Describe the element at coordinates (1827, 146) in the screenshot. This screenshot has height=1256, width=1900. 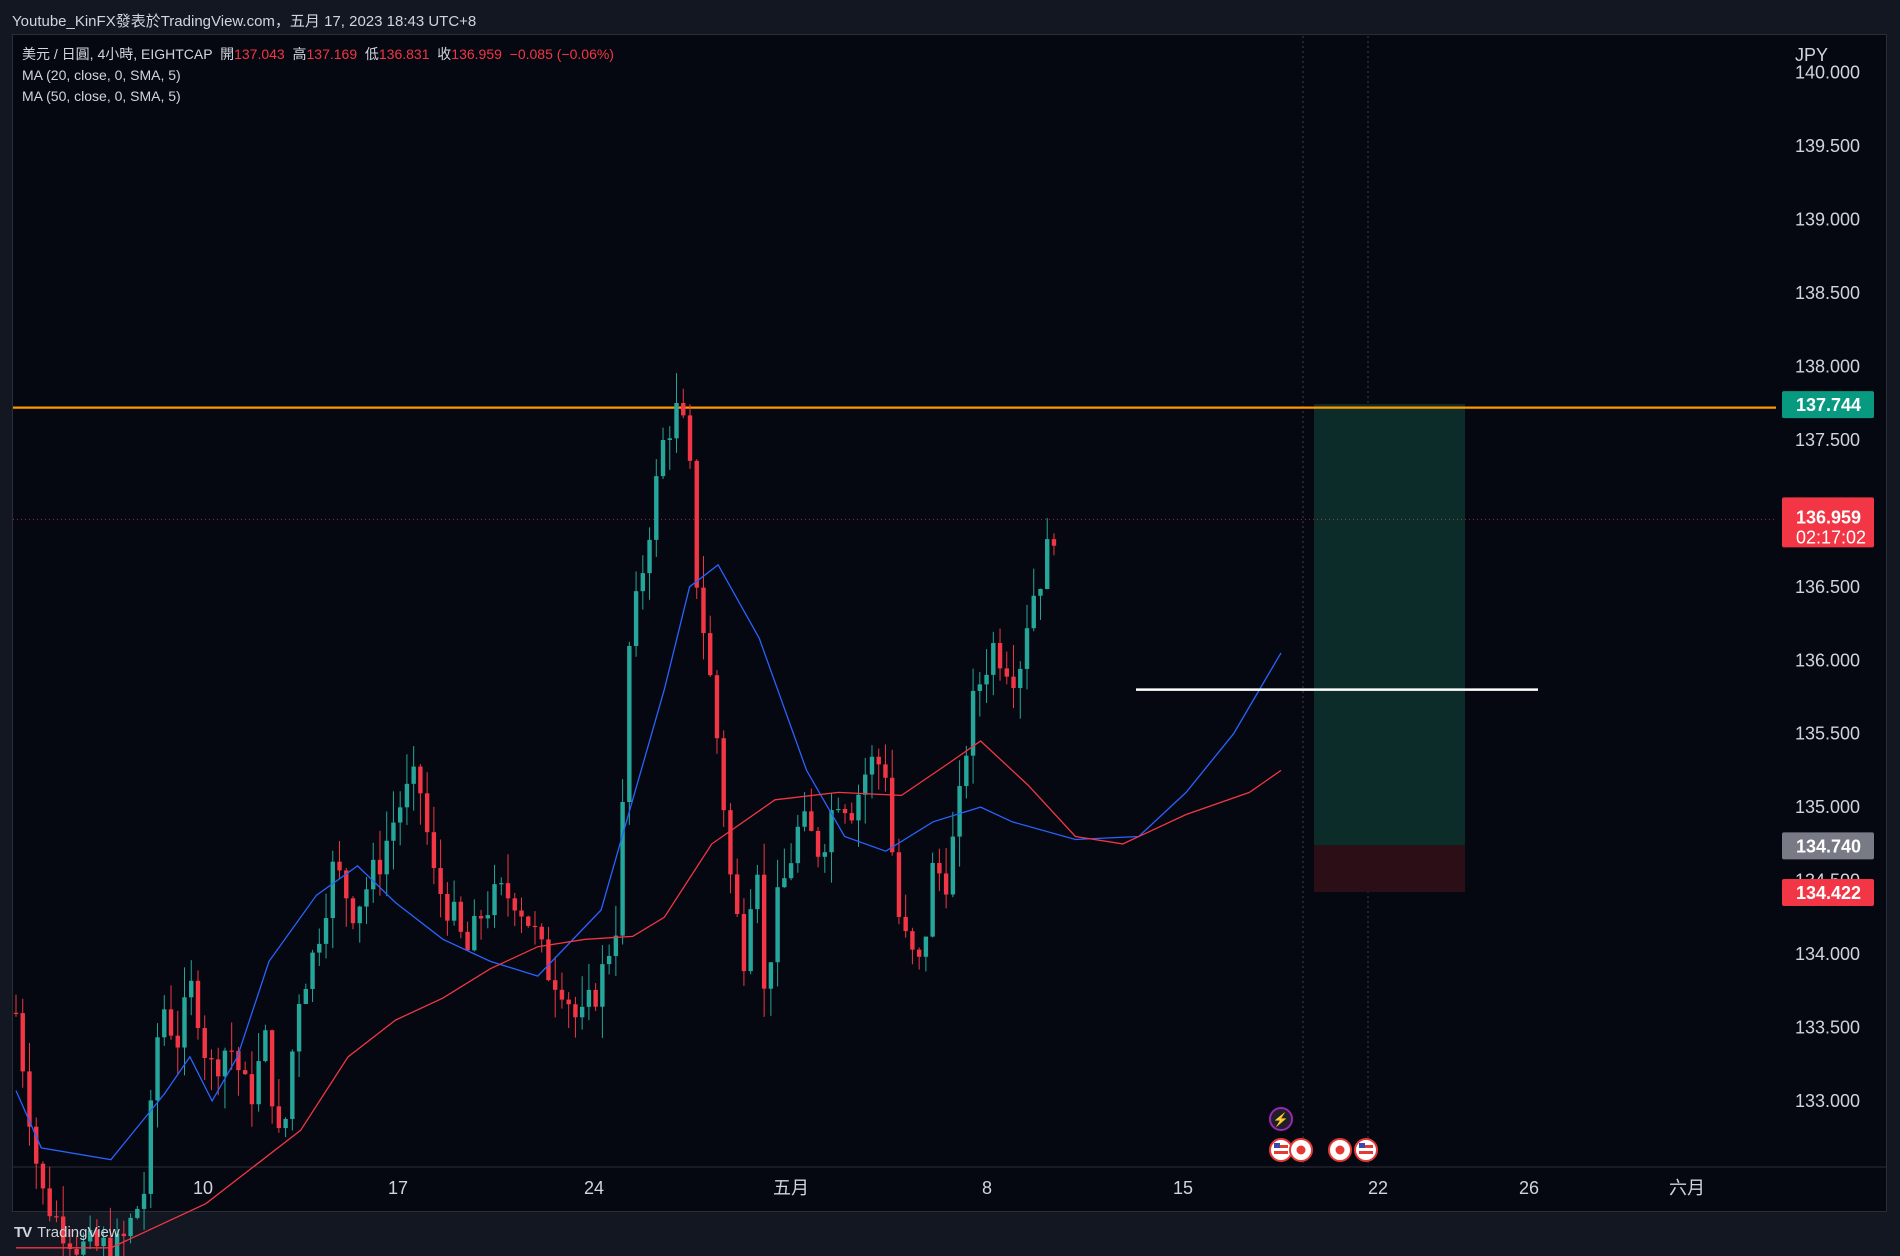
I see `y-tick-label: 139.500` at that location.